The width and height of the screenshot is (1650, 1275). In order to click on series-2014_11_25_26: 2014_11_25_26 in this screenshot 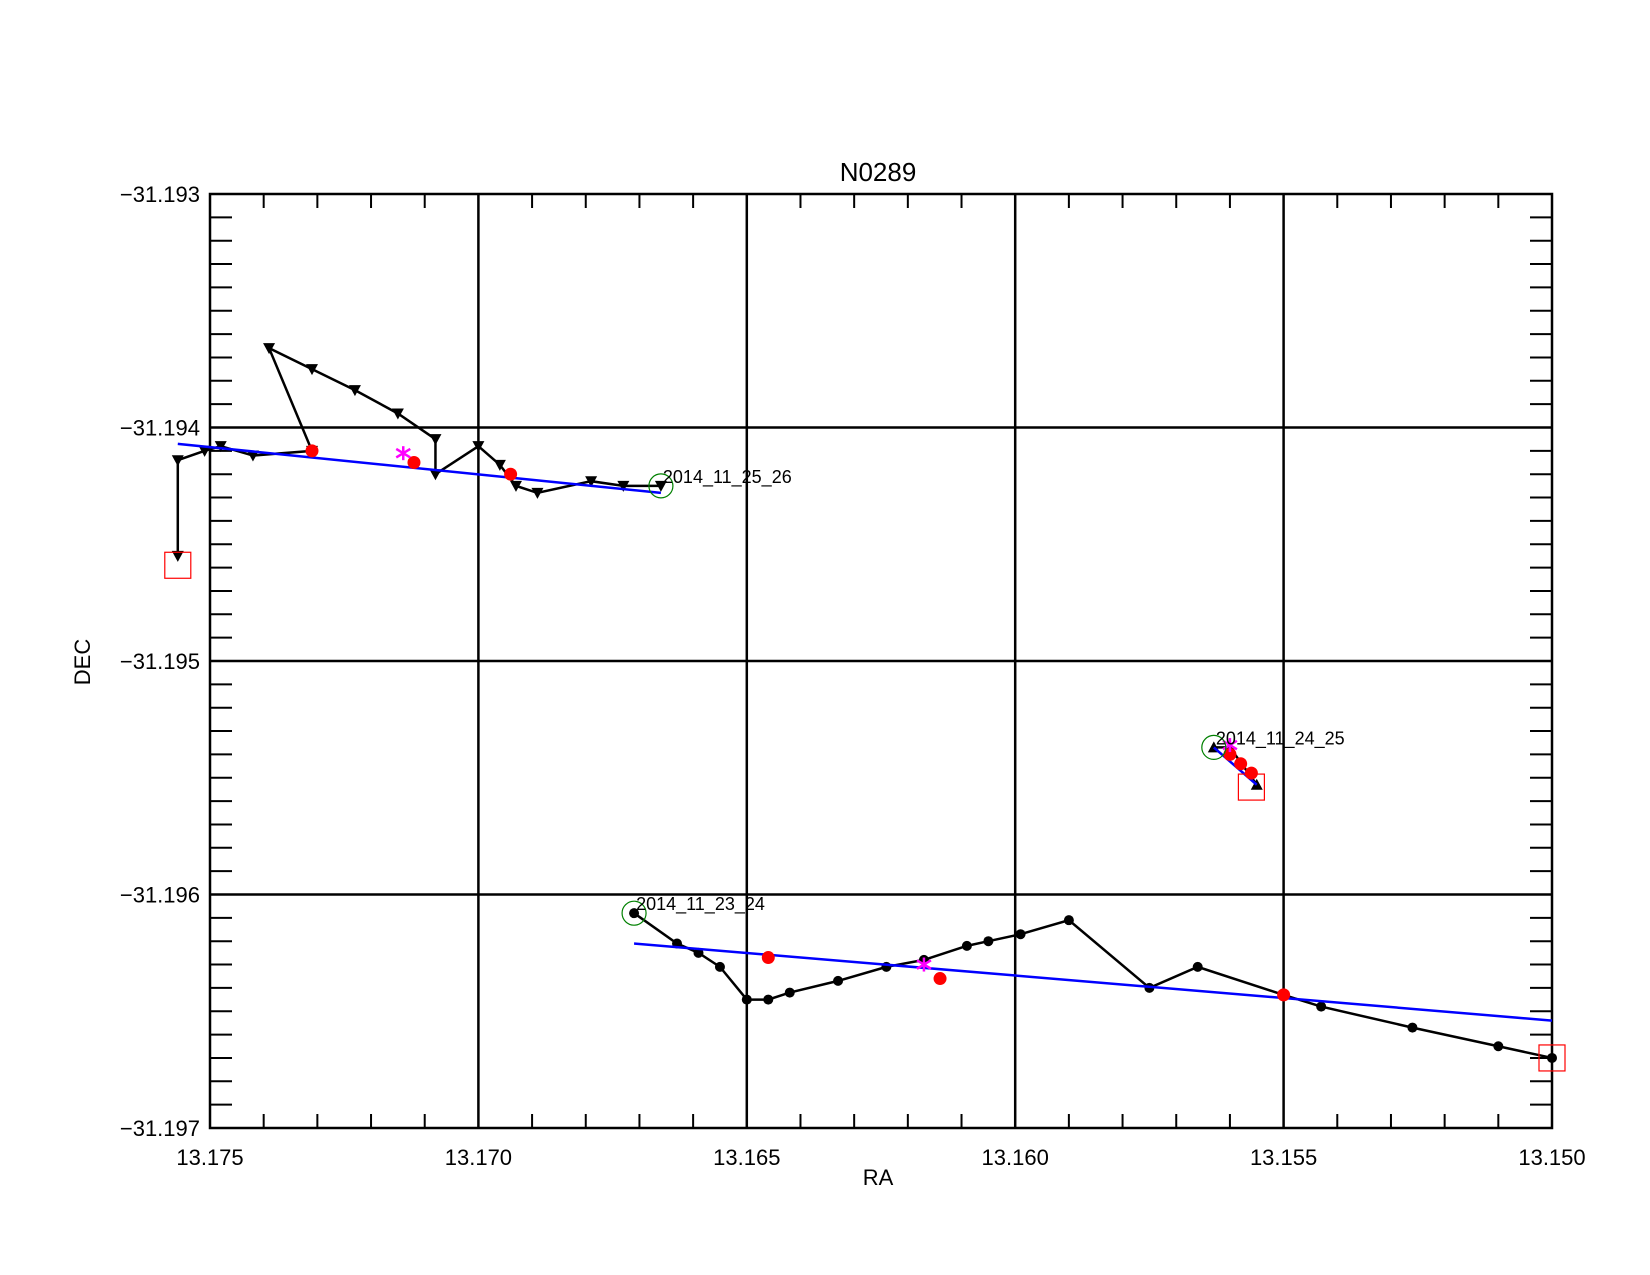, I will do `click(478, 461)`.